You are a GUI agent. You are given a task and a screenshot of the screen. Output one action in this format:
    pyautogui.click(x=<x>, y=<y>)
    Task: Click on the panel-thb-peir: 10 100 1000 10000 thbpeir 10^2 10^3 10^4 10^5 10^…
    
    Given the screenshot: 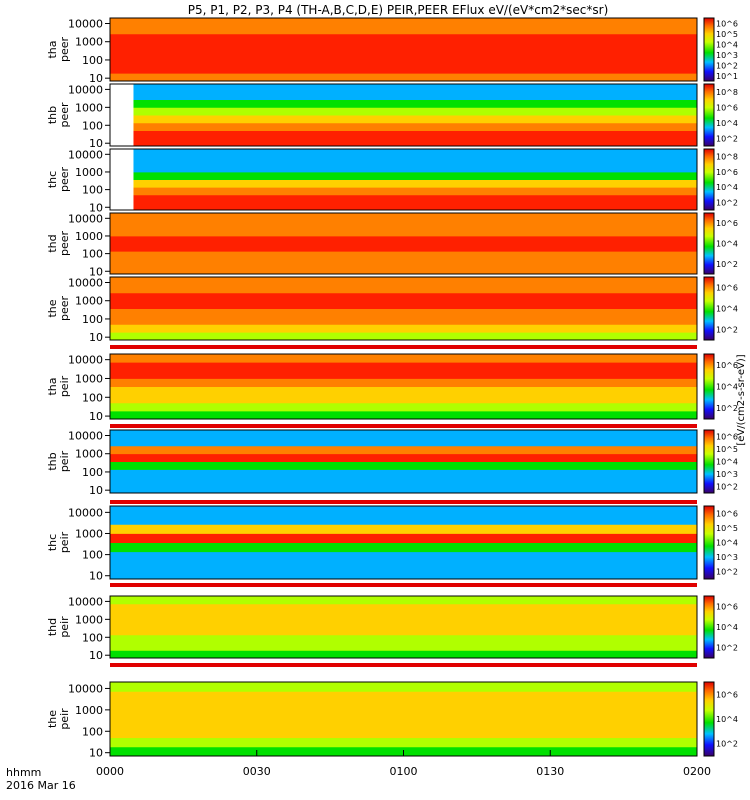 What is the action you would take?
    pyautogui.click(x=392, y=463)
    